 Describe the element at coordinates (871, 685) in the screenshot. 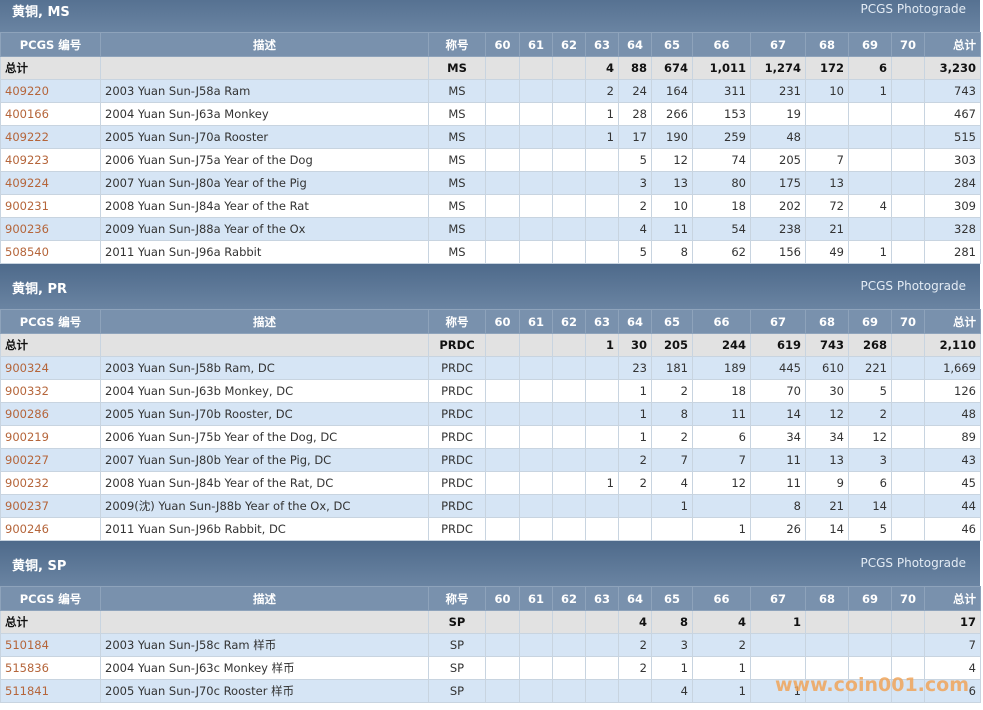

I see `watermark: www.coin001.com` at that location.